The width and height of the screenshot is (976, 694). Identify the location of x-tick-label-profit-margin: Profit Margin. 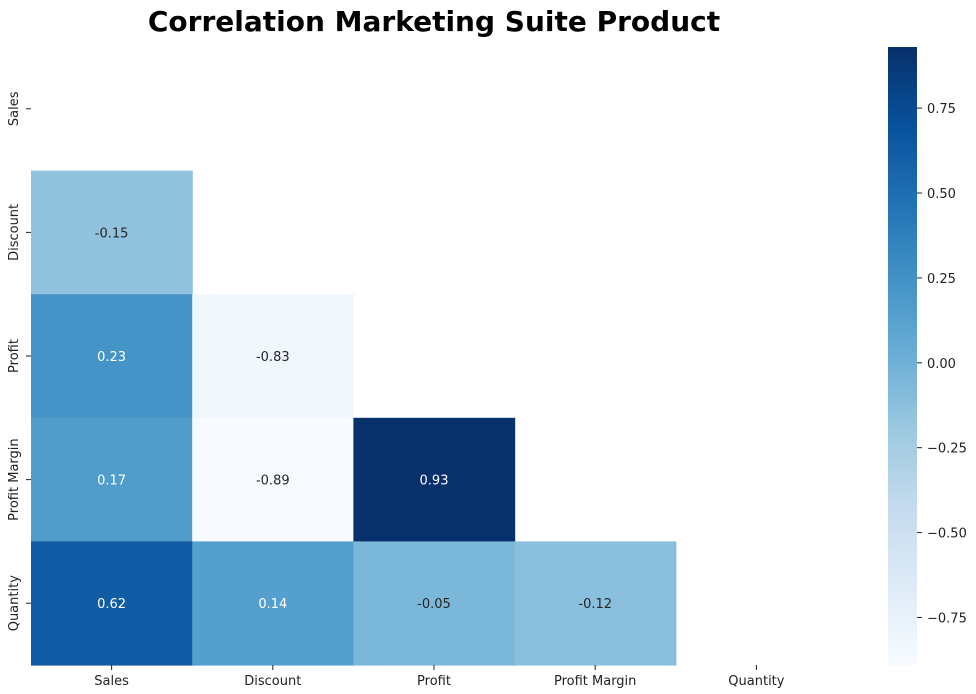
(595, 681).